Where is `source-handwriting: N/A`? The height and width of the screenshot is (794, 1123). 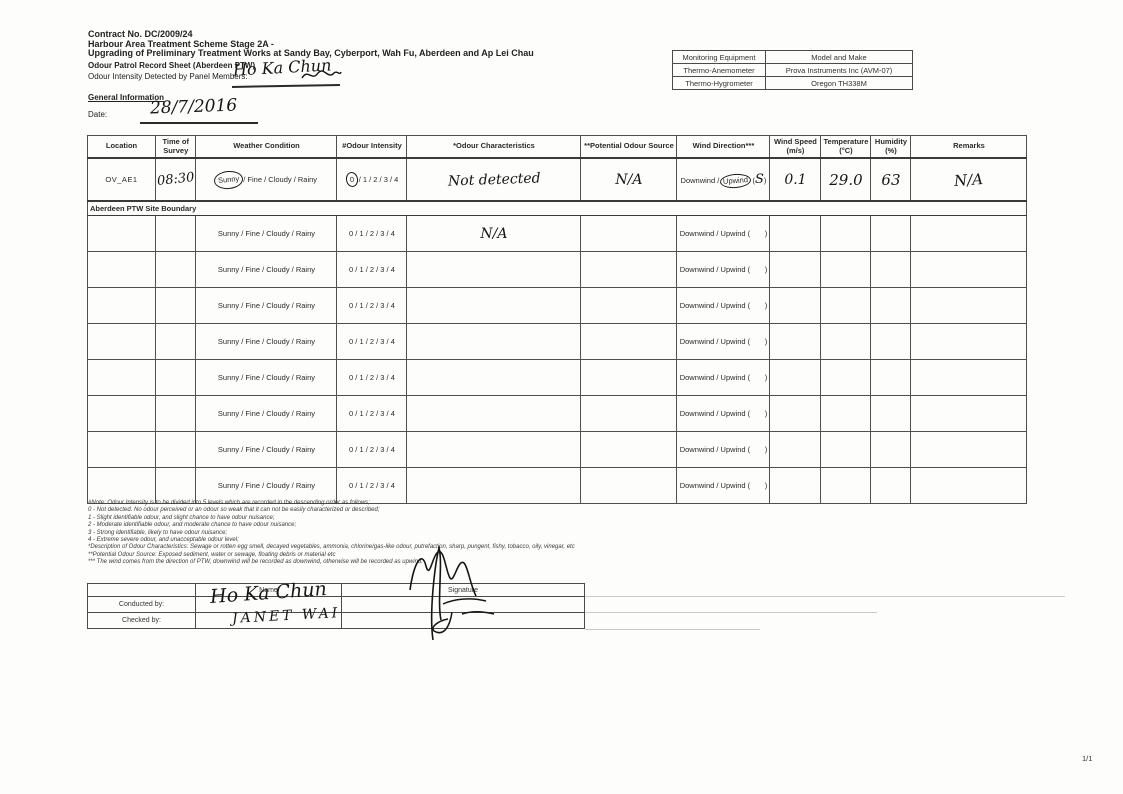 source-handwriting: N/A is located at coordinates (629, 179).